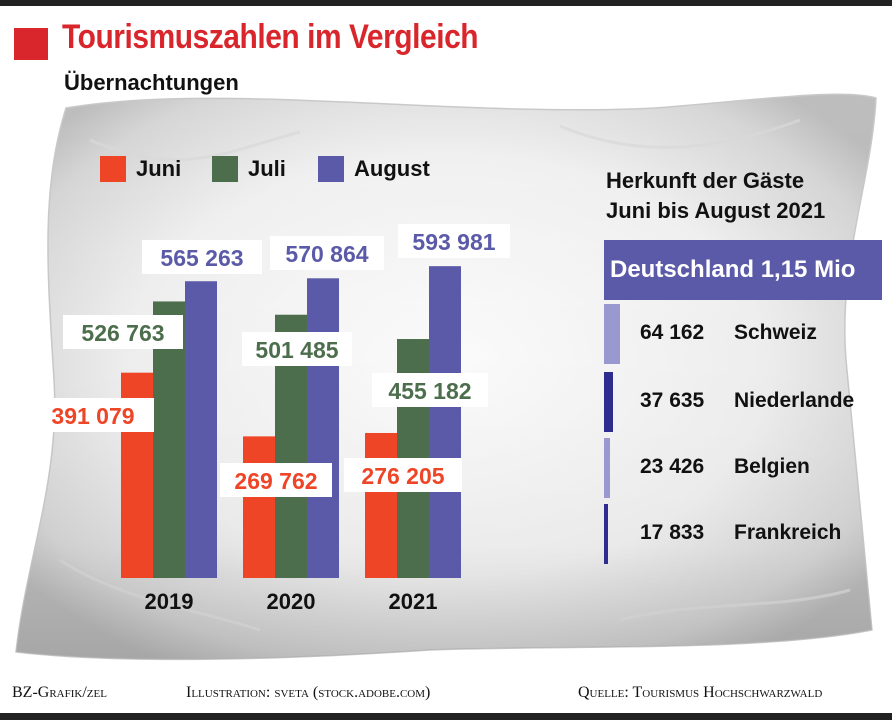  What do you see at coordinates (113, 169) in the screenshot?
I see `legend-swatch-juni` at bounding box center [113, 169].